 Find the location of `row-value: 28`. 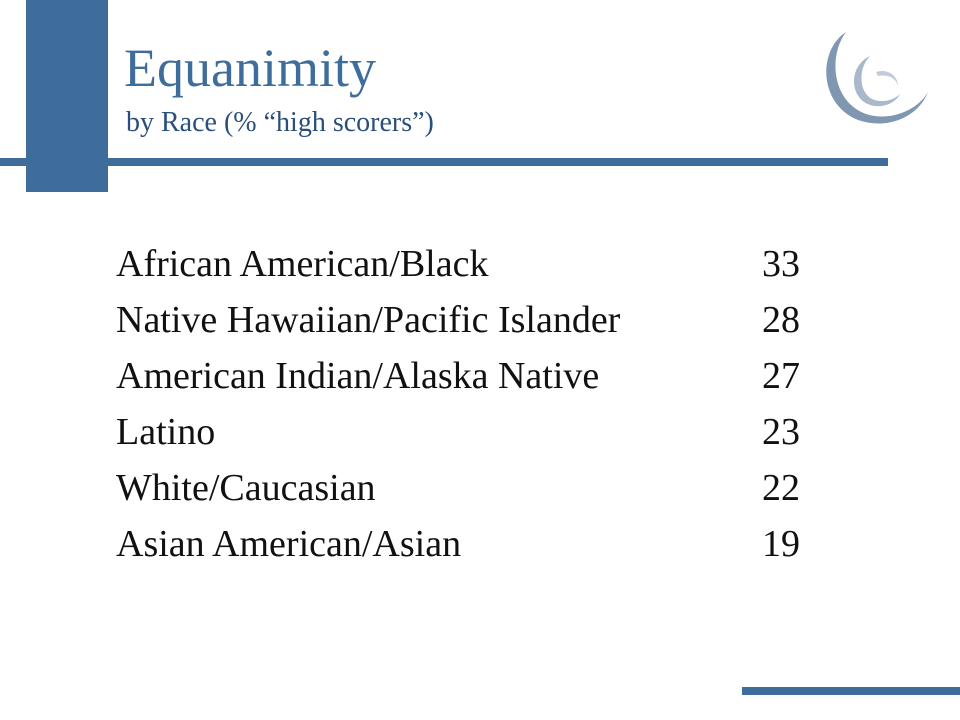

row-value: 28 is located at coordinates (781, 320).